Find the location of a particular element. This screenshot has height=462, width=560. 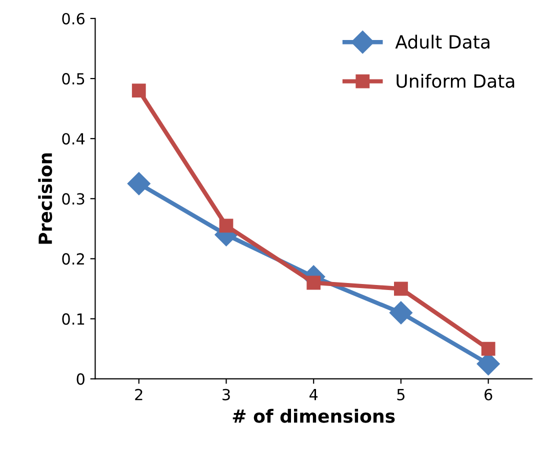

y-tick-label: 0.2 is located at coordinates (73, 259).